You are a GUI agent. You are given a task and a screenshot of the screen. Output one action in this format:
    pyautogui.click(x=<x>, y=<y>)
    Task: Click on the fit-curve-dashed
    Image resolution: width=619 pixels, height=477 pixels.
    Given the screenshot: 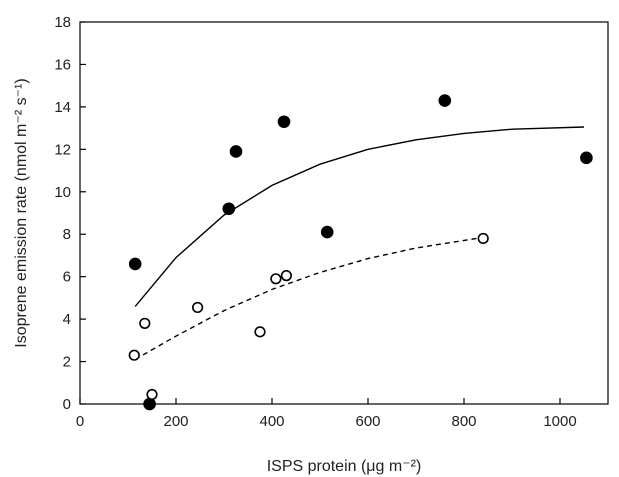 What is the action you would take?
    pyautogui.click(x=309, y=298)
    